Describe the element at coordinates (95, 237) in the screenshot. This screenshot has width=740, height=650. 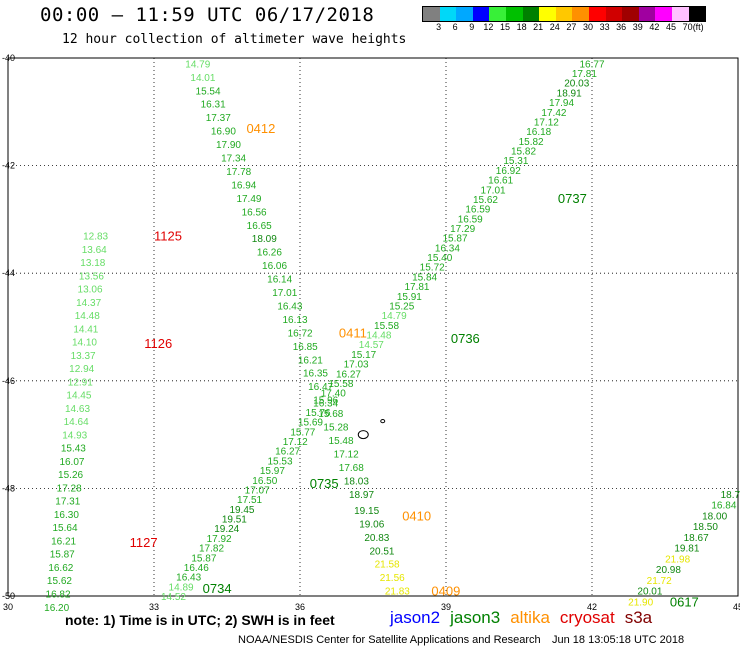
I see `wave-height-value: 12.83` at that location.